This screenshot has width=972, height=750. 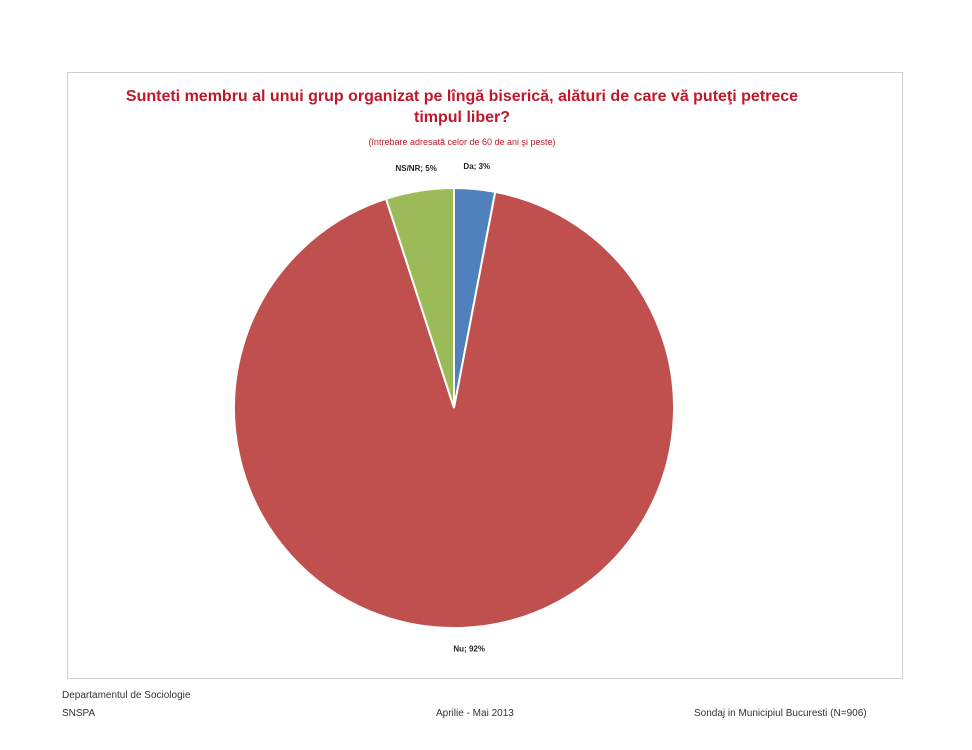 What do you see at coordinates (780, 713) in the screenshot?
I see `footer-right: Sondaj in Municipiul Bucuresti (N=906)` at bounding box center [780, 713].